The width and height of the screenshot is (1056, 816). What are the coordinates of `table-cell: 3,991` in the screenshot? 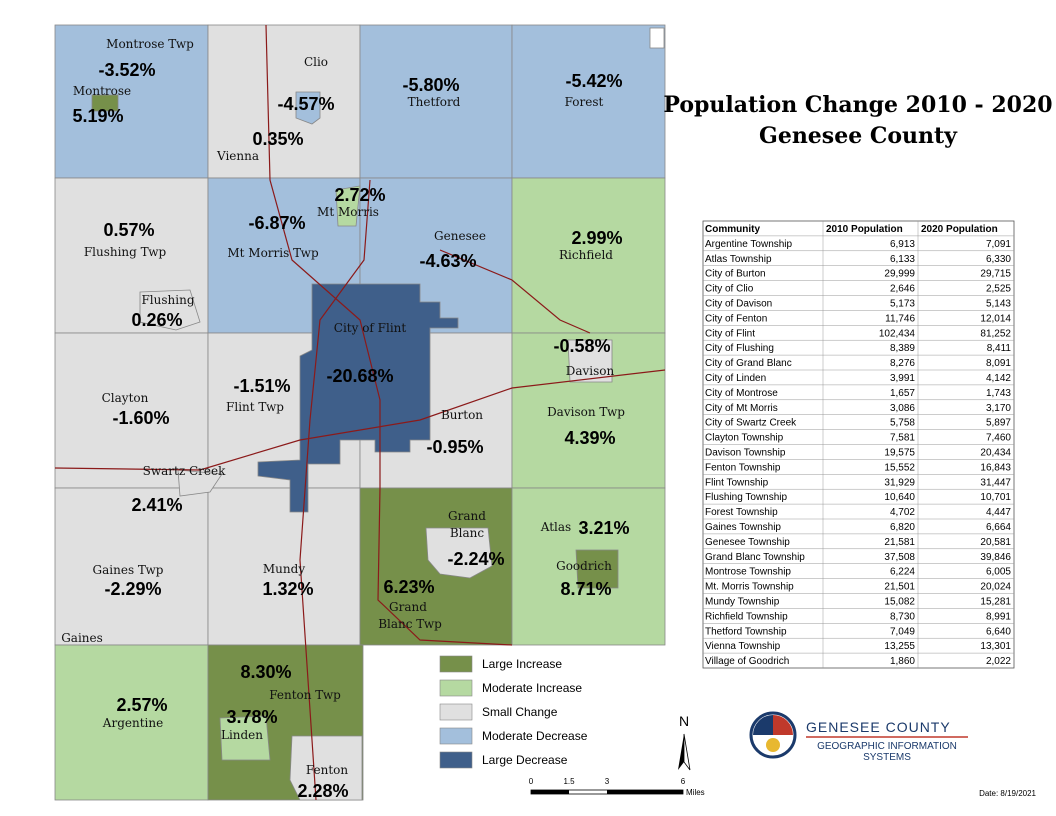 It's located at (902, 378).